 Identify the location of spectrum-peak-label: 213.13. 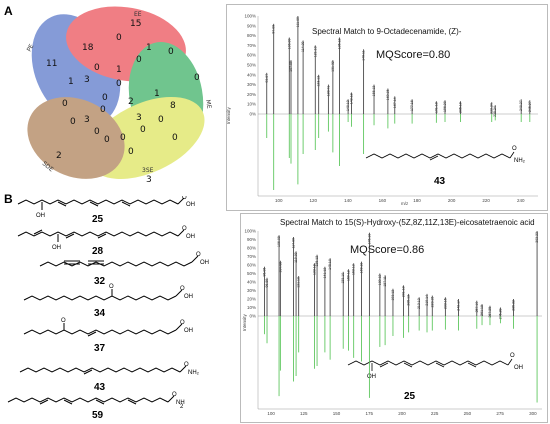
(419, 303).